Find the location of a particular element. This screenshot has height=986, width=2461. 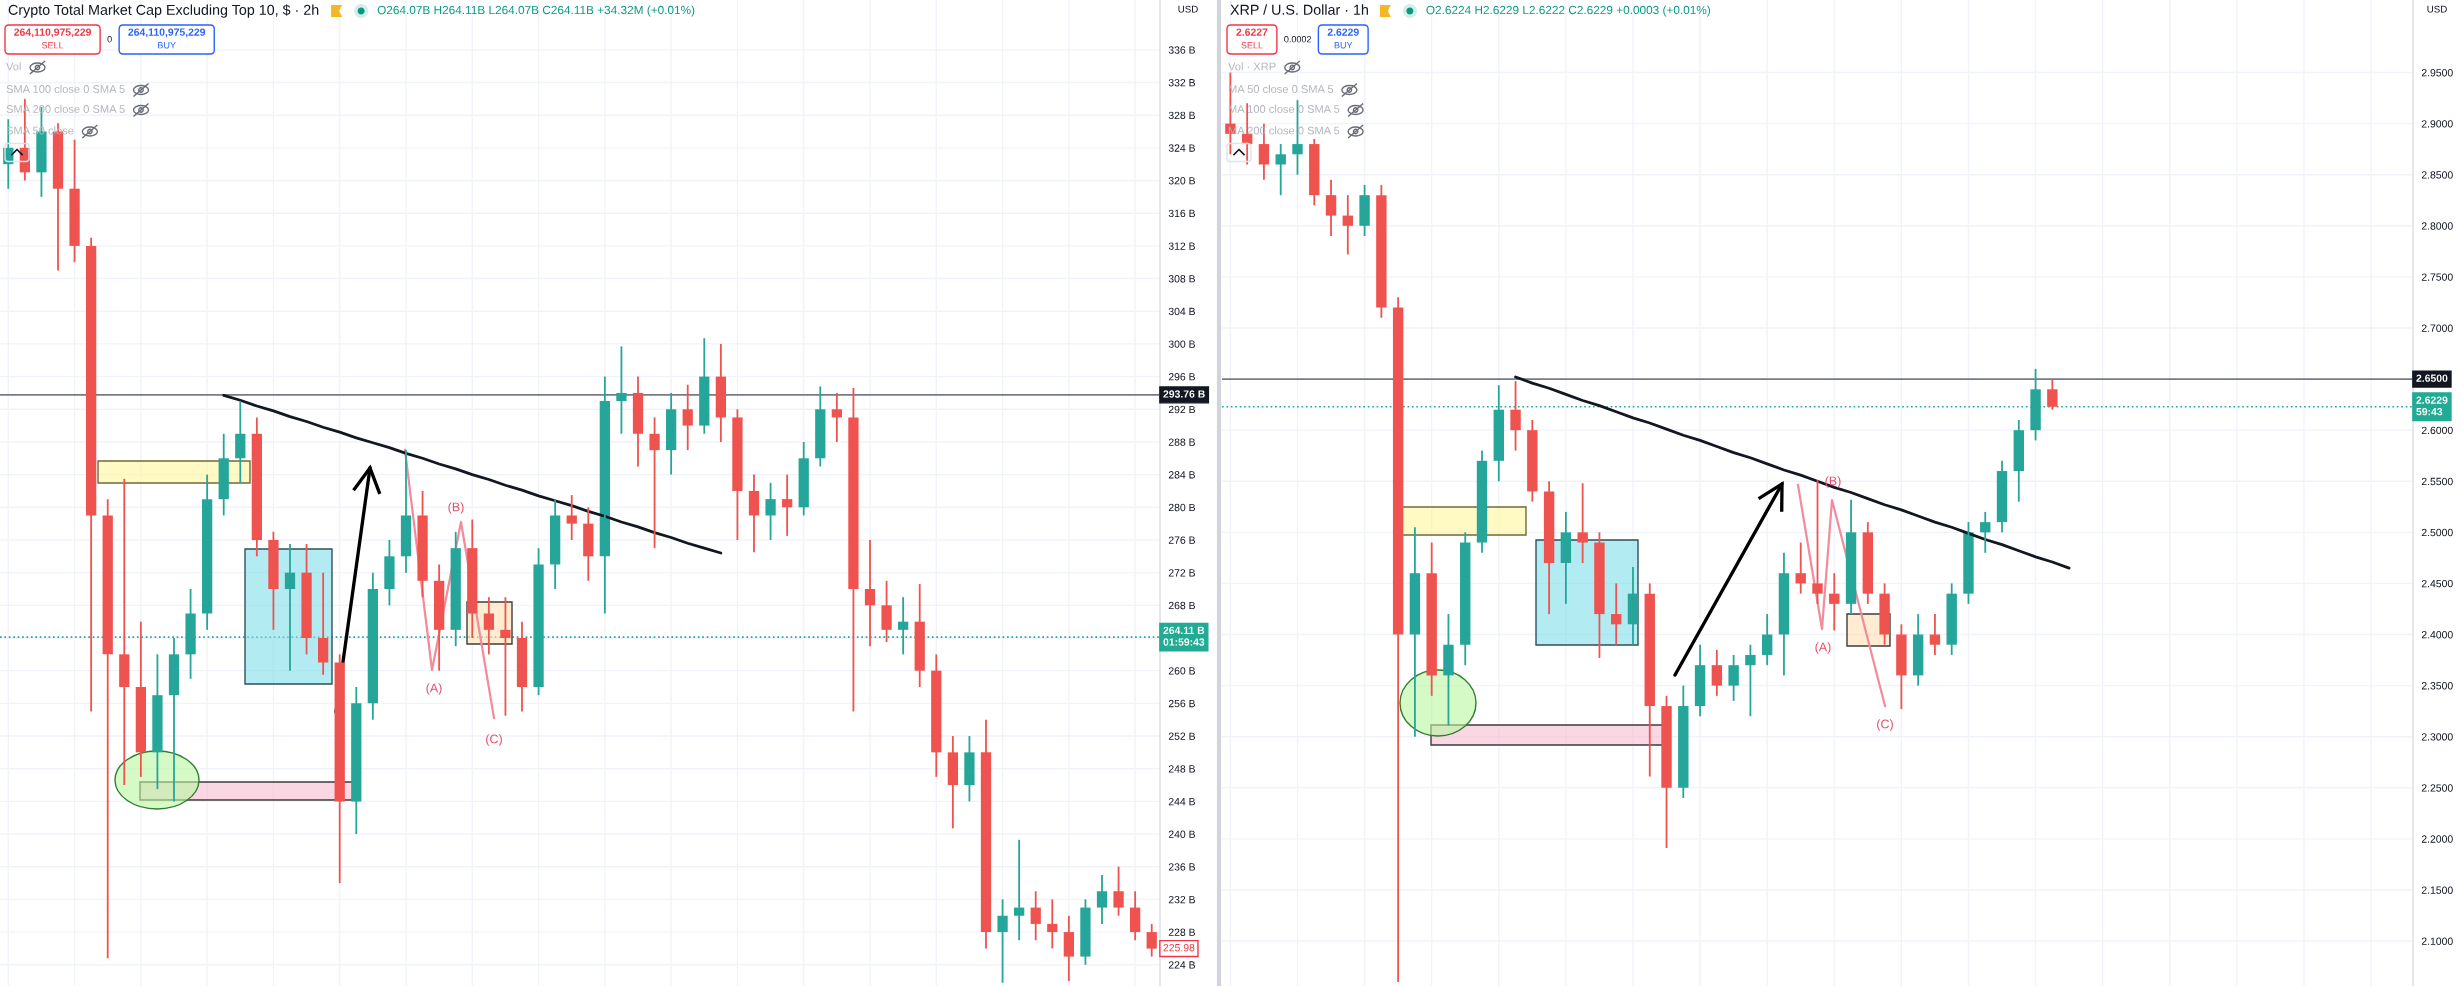

y-tick-label: 280 B is located at coordinates (1182, 507).